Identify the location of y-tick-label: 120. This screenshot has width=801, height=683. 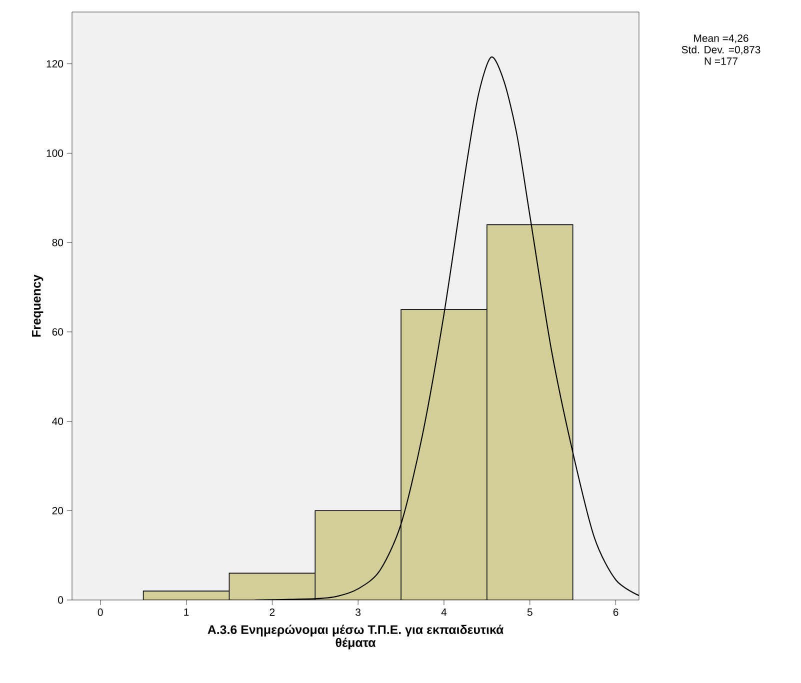
(55, 64).